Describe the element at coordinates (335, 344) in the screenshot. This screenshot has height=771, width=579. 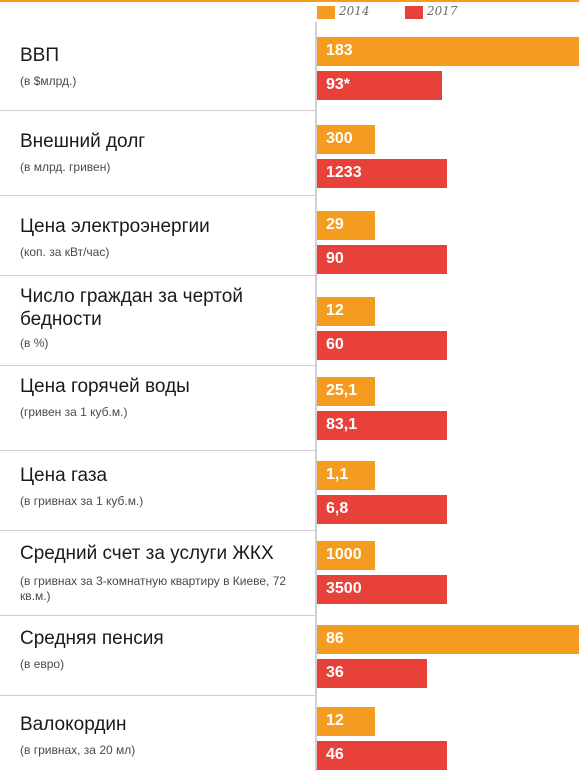
I see `bar-value-label: 60` at that location.